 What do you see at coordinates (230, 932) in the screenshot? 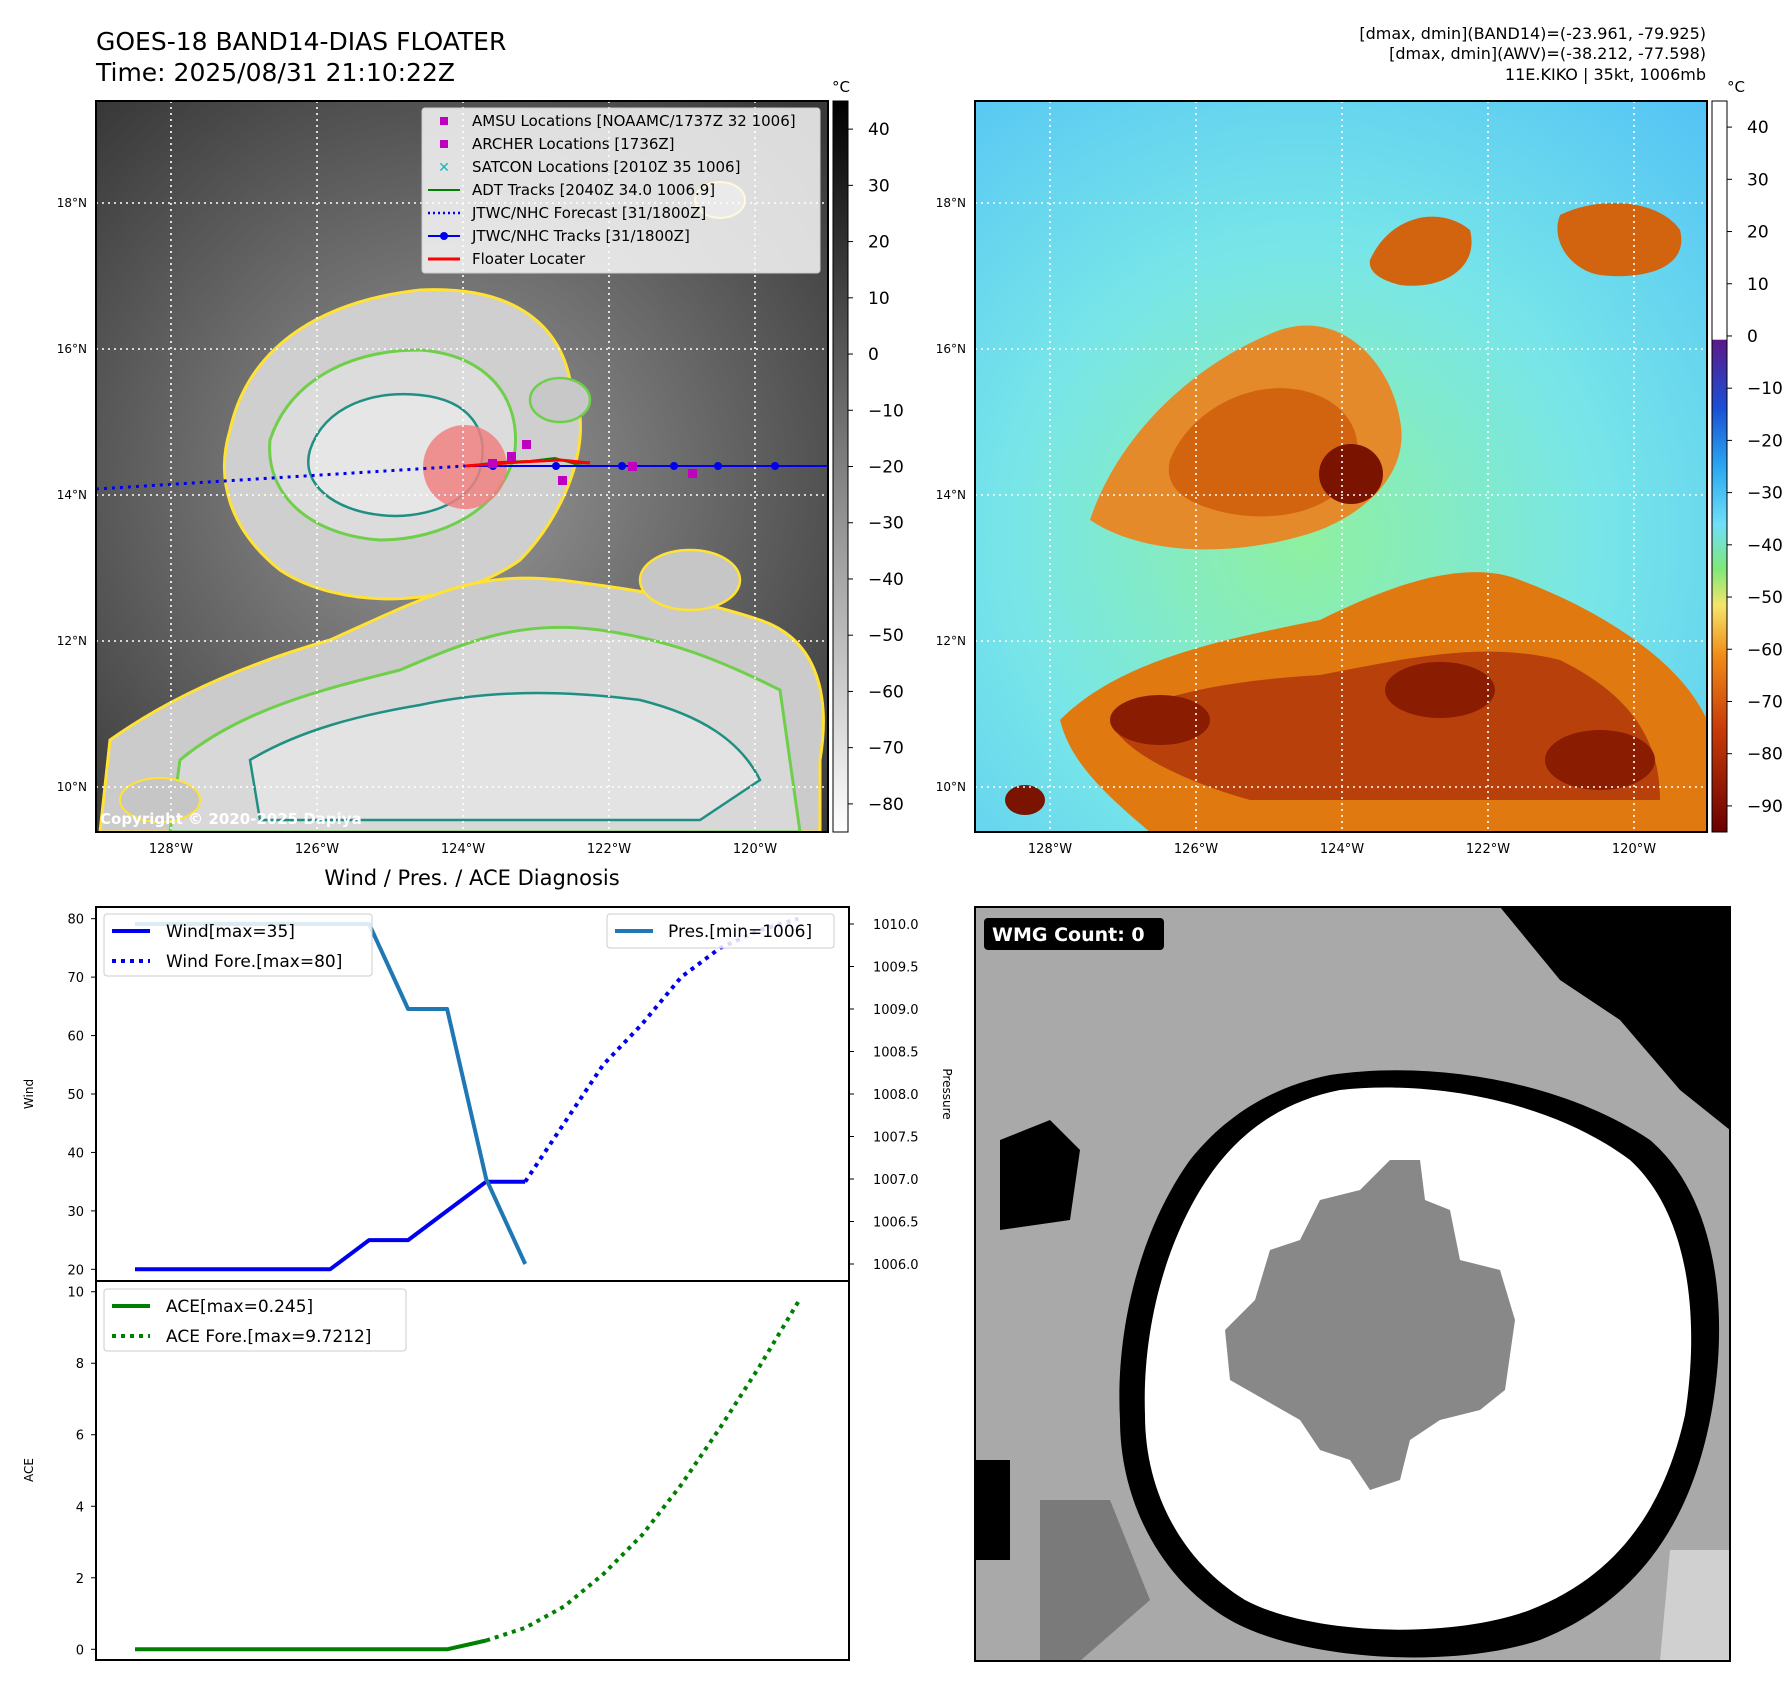
I see `wind-legend-label: Wind[max=35]` at bounding box center [230, 932].